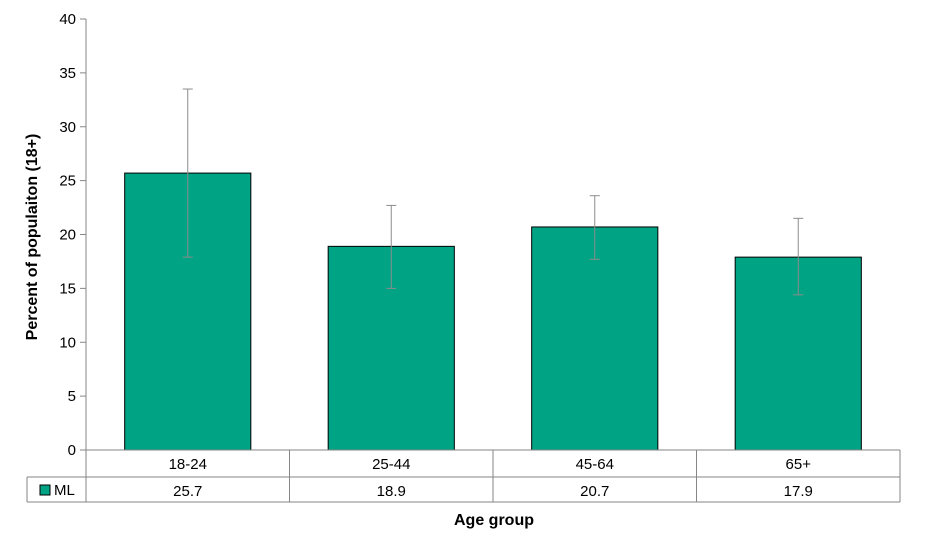 The height and width of the screenshot is (550, 930). Describe the element at coordinates (67, 342) in the screenshot. I see `y-tick-label: 10` at that location.